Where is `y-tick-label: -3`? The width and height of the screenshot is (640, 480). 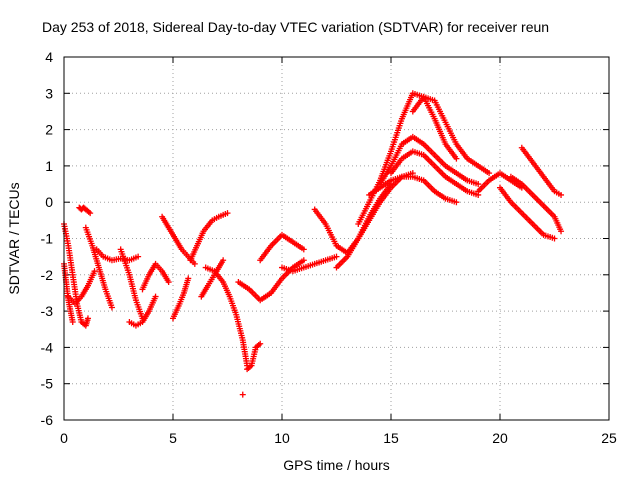 y-tick-label: -3 is located at coordinates (47, 311).